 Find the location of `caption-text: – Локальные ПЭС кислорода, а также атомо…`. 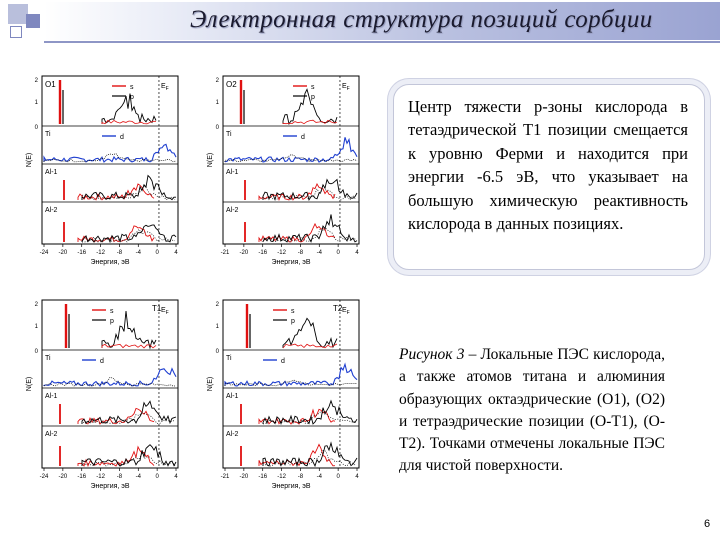

caption-text: – Локальные ПЭС кислорода, а также атомо… is located at coordinates (532, 410).